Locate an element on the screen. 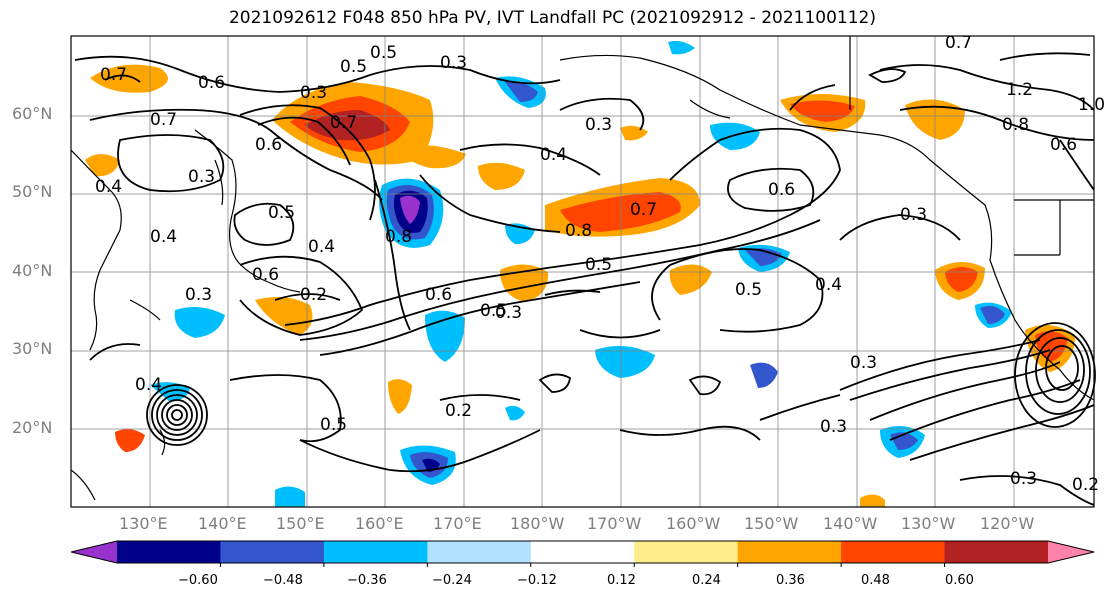 Image resolution: width=1105 pixels, height=601 pixels. lon-label-140w: 140°W is located at coordinates (850, 523).